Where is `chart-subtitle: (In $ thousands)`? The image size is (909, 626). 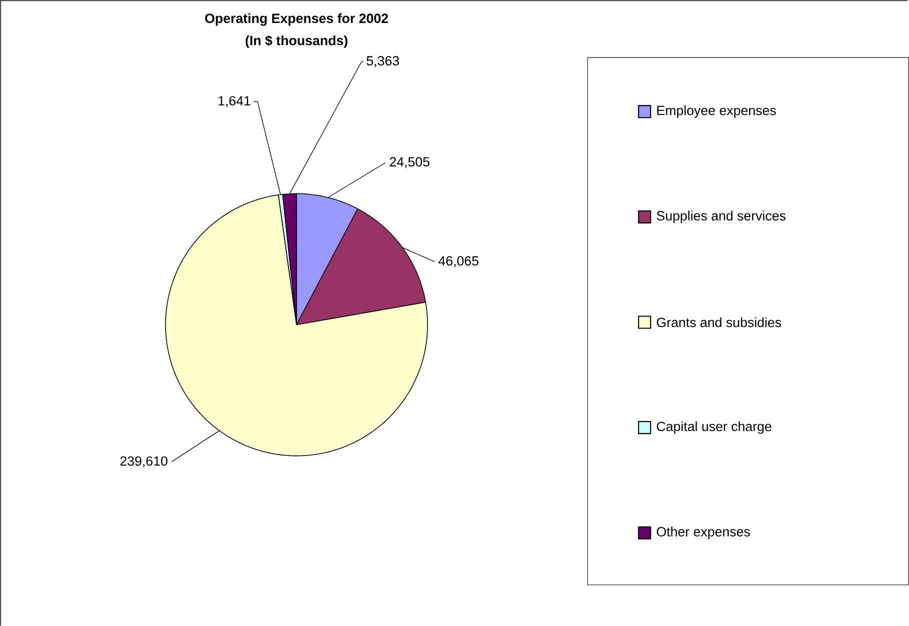
chart-subtitle: (In $ thousands) is located at coordinates (297, 41).